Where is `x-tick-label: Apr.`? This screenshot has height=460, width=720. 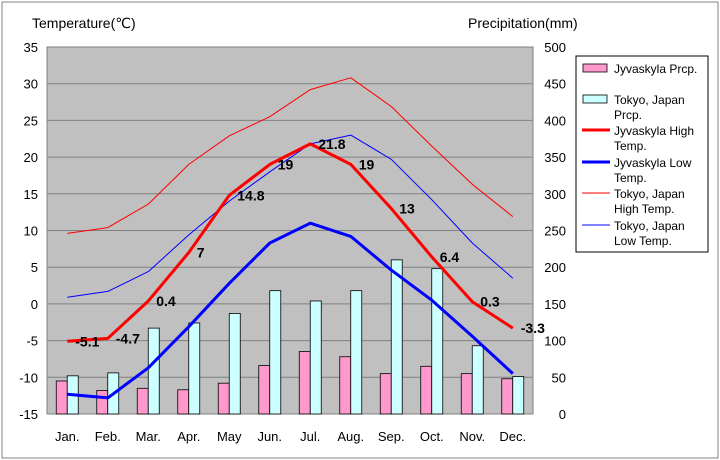
x-tick-label: Apr. is located at coordinates (188, 436).